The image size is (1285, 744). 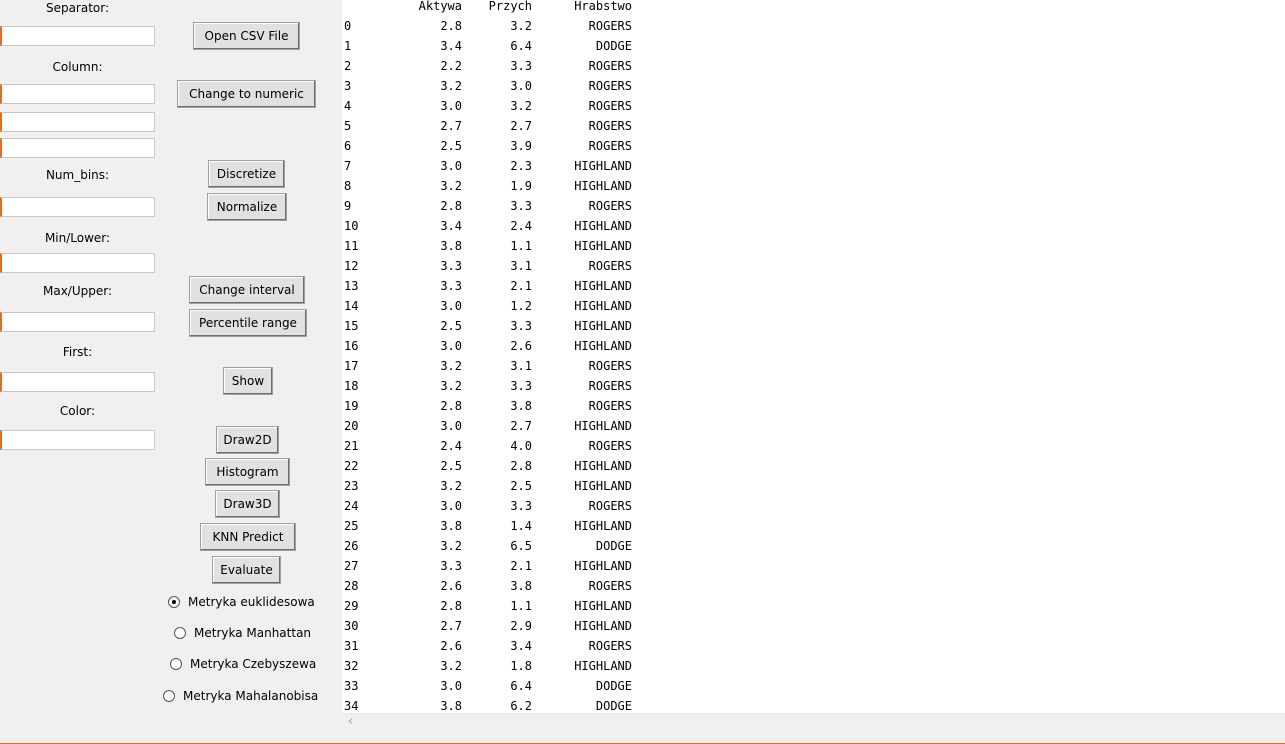 I want to click on percentile-range-button: Percentile range, so click(x=248, y=323).